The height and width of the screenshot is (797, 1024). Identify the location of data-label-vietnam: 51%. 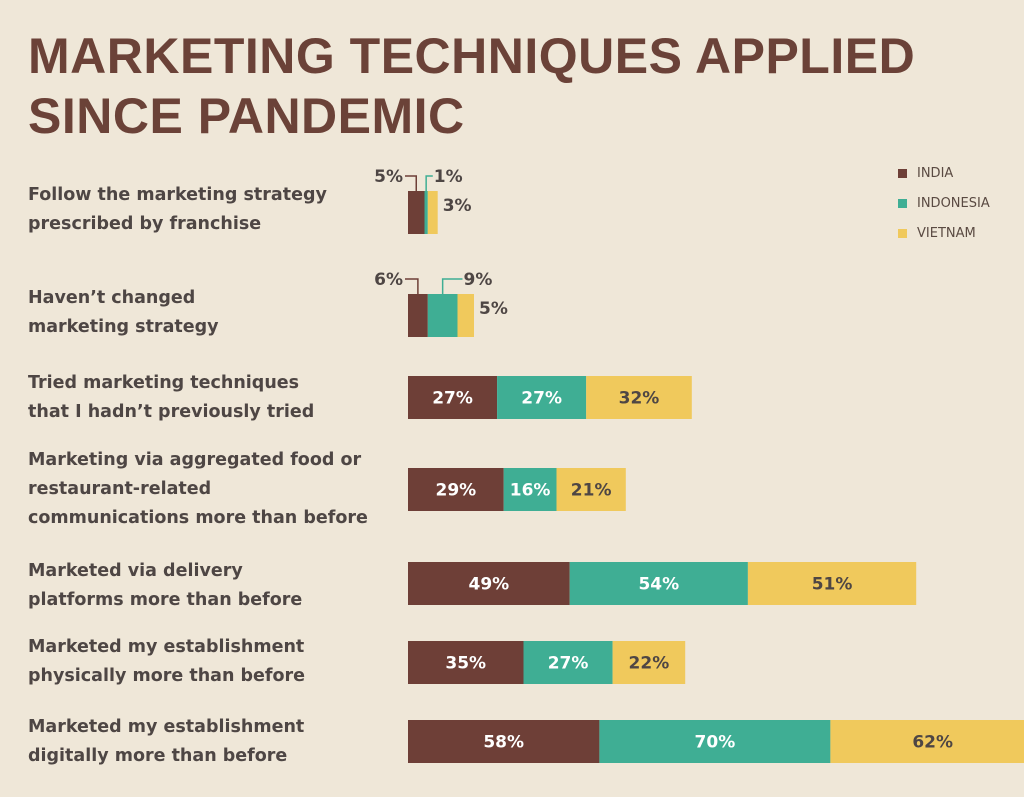
(832, 585).